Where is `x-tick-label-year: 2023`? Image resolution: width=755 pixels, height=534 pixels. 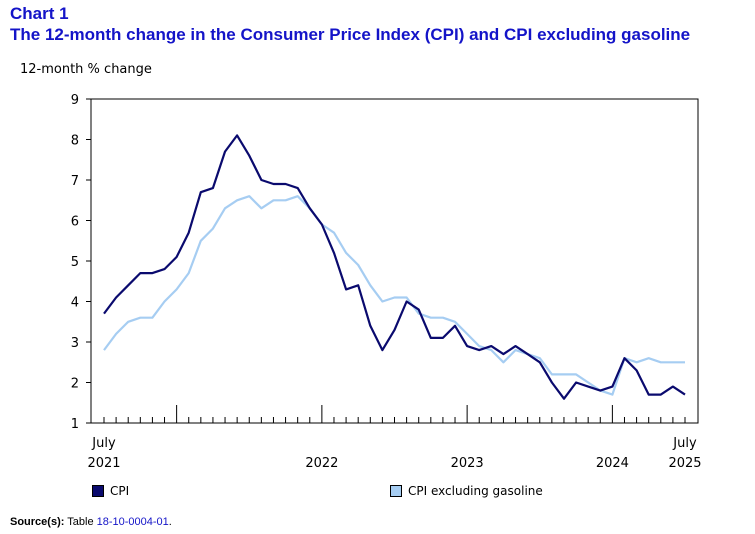
x-tick-label-year: 2023 is located at coordinates (467, 463).